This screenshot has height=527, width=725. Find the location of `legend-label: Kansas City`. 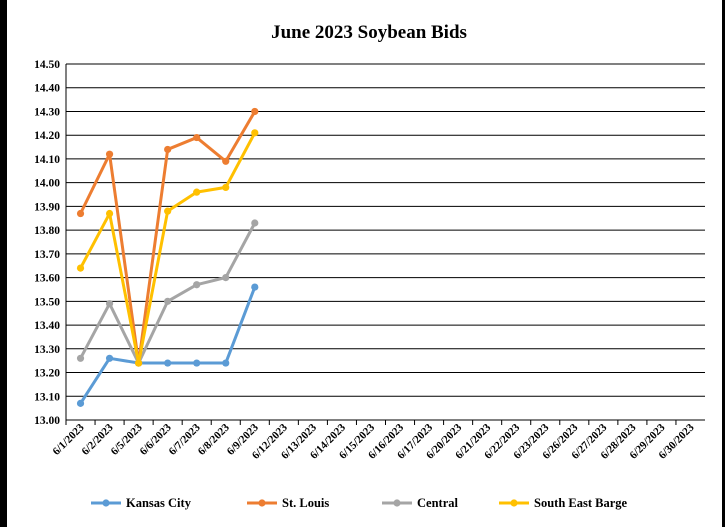

legend-label: Kansas City is located at coordinates (159, 503).